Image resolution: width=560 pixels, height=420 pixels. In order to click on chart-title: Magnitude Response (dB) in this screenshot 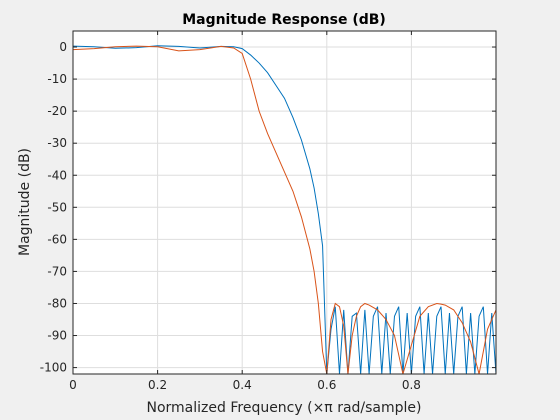, I will do `click(284, 20)`.